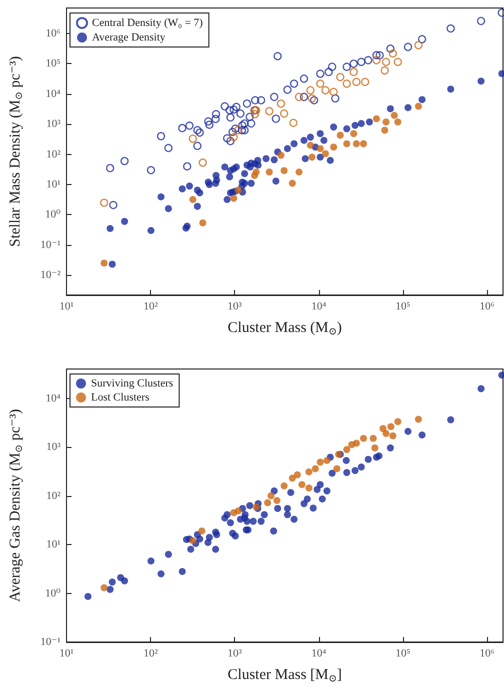  What do you see at coordinates (53, 64) in the screenshot?
I see `y-tick-label: 10⁵` at bounding box center [53, 64].